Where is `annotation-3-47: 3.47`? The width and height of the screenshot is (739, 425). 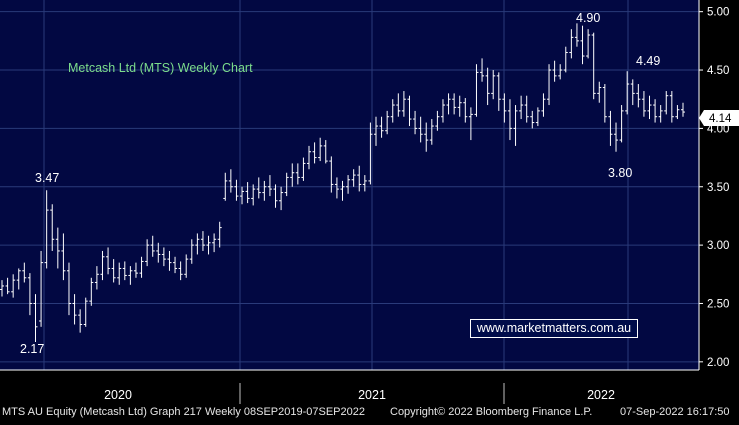
annotation-3-47: 3.47 is located at coordinates (47, 178).